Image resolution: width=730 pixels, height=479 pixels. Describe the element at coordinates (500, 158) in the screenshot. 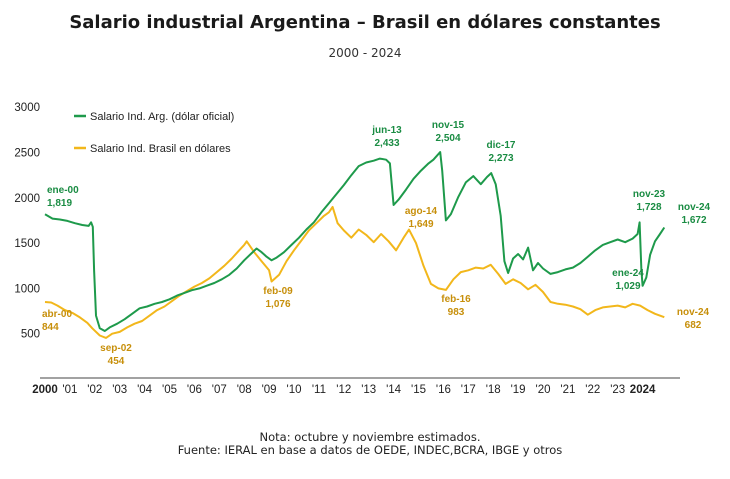

I see `annotation-value: 2,273` at that location.